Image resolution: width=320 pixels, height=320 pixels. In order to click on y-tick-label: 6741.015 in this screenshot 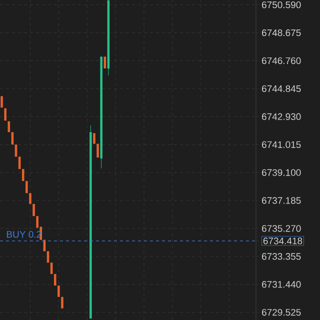, I will do `click(281, 144)`.